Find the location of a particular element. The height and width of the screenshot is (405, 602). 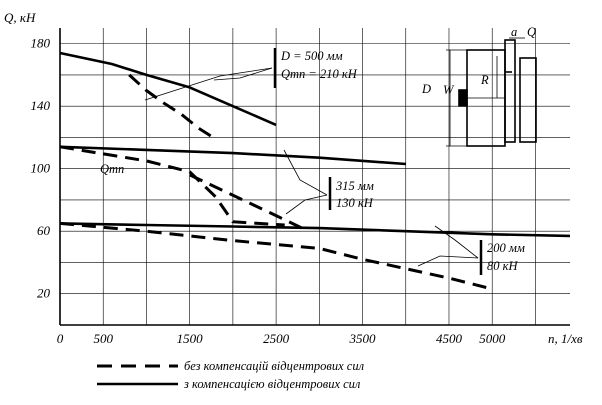

series-line-d500-solid is located at coordinates (168, 89).